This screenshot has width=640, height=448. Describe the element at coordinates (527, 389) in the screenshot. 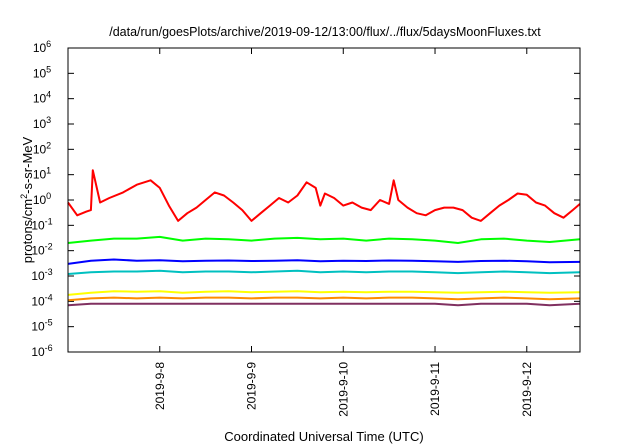

I see `x-tick-label: 2019-9-12` at that location.